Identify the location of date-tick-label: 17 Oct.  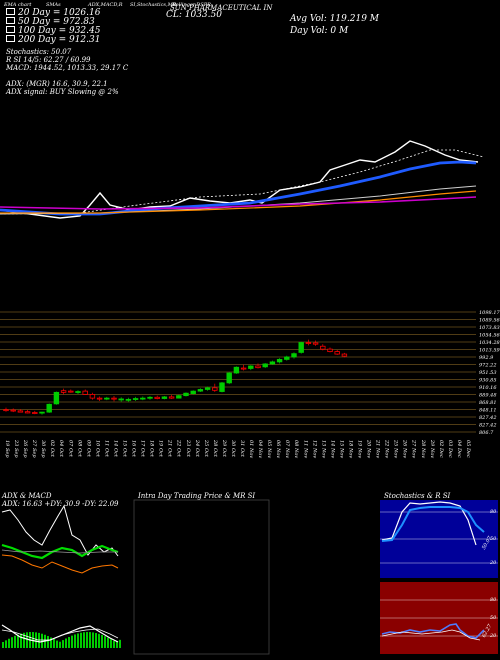
(143, 449).